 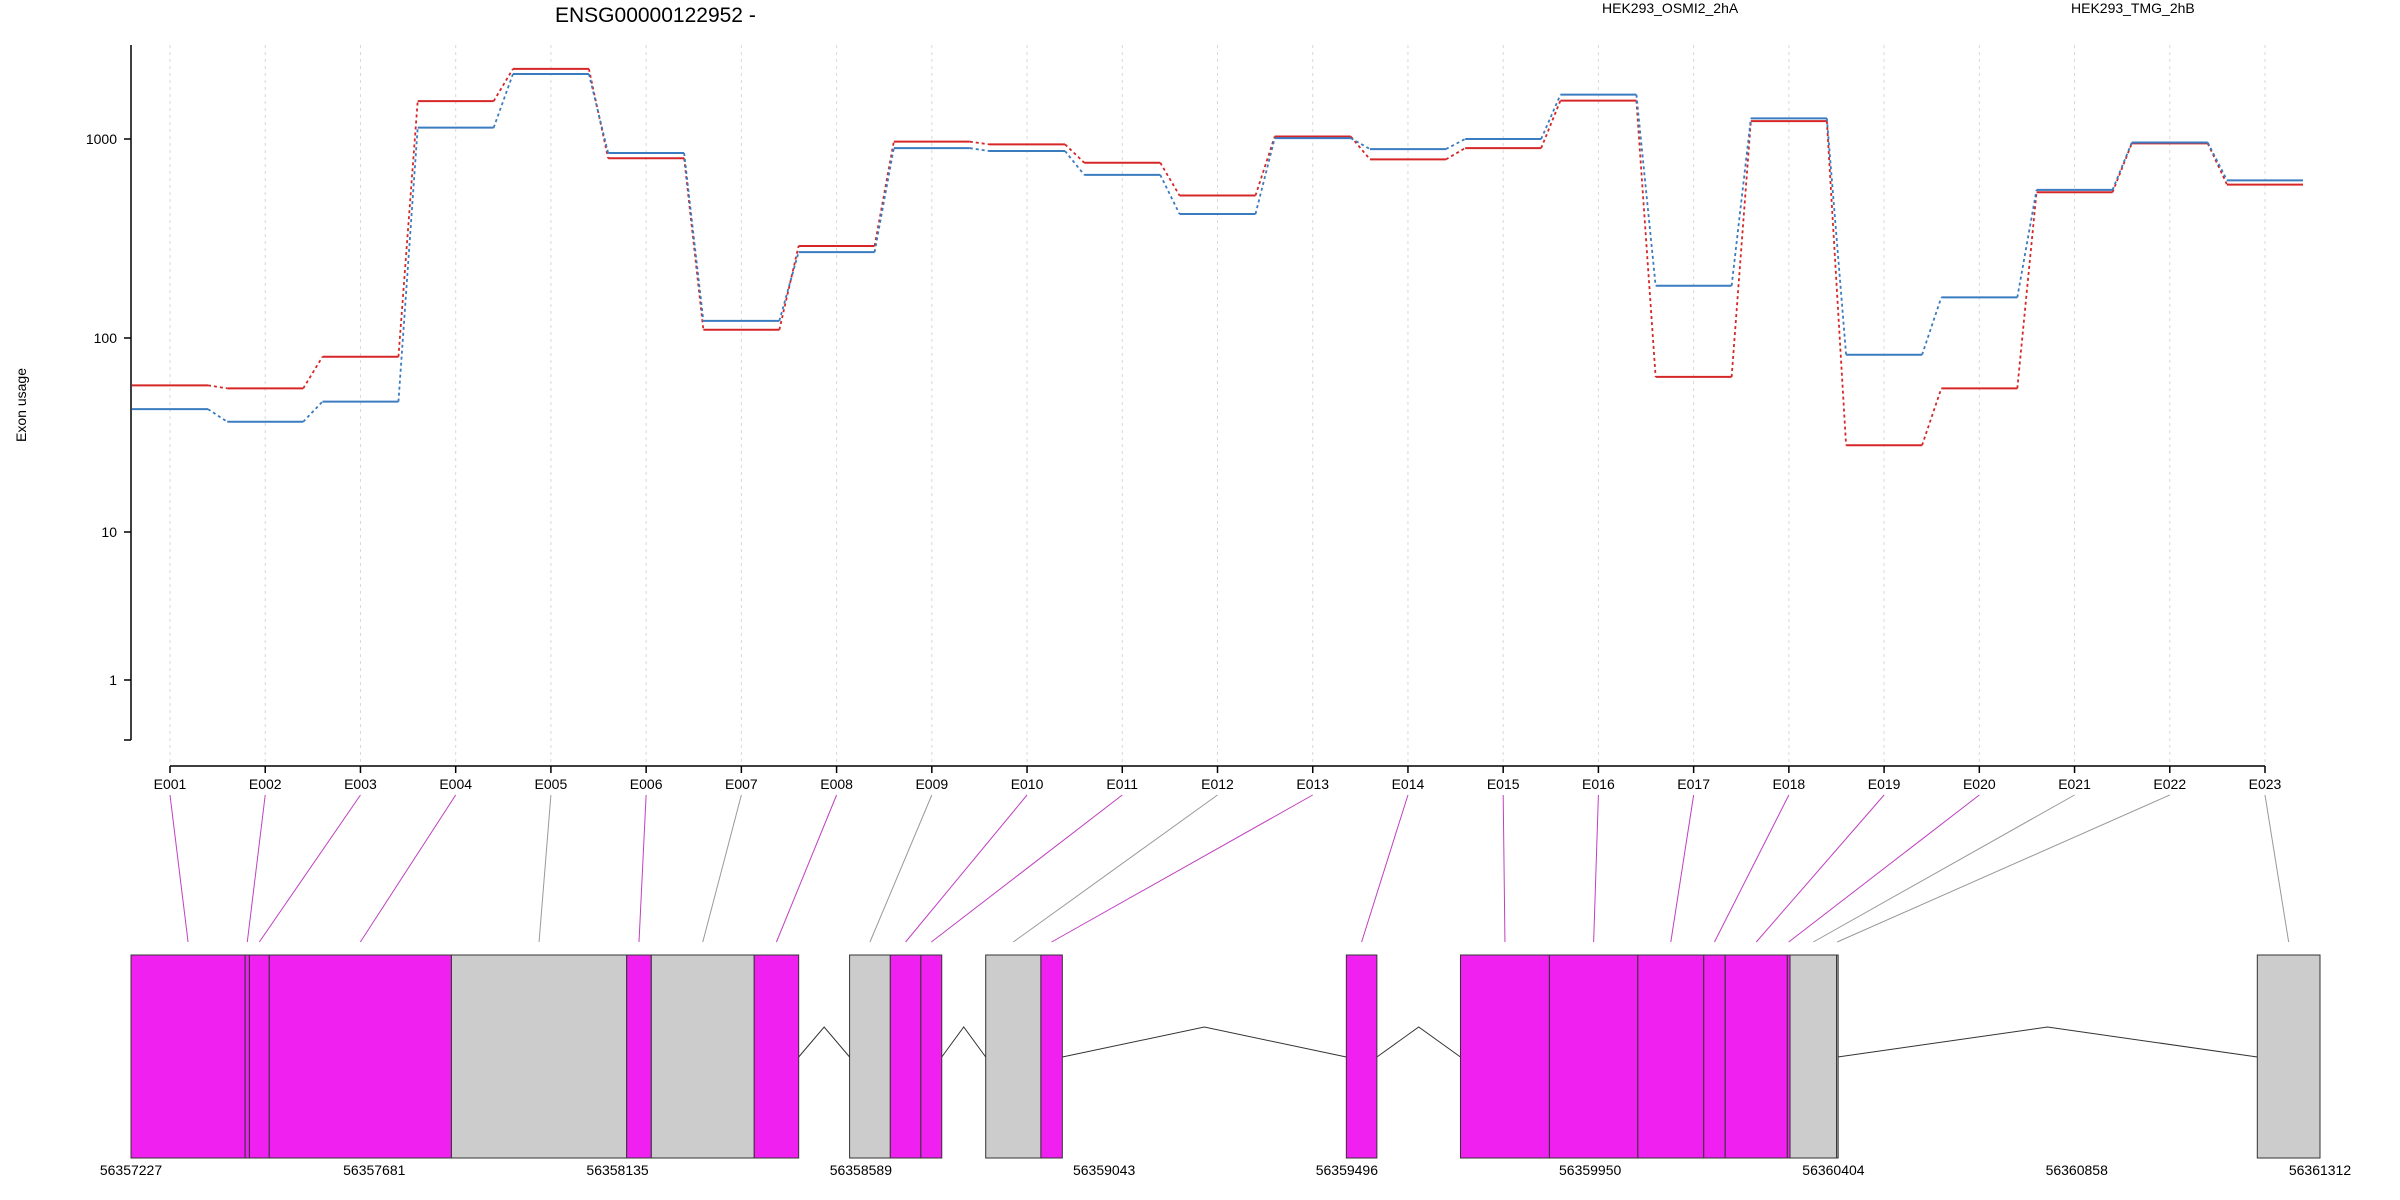 What do you see at coordinates (1361, 1056) in the screenshot?
I see `exon-box-e014` at bounding box center [1361, 1056].